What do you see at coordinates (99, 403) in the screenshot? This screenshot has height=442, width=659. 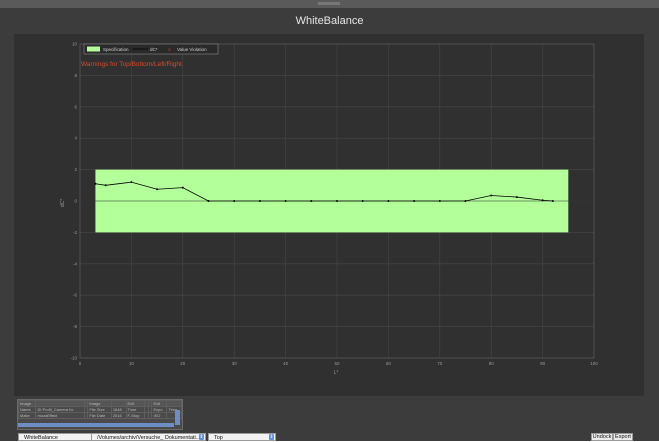 I see `info-table-header: Image Image Exif Exif` at bounding box center [99, 403].